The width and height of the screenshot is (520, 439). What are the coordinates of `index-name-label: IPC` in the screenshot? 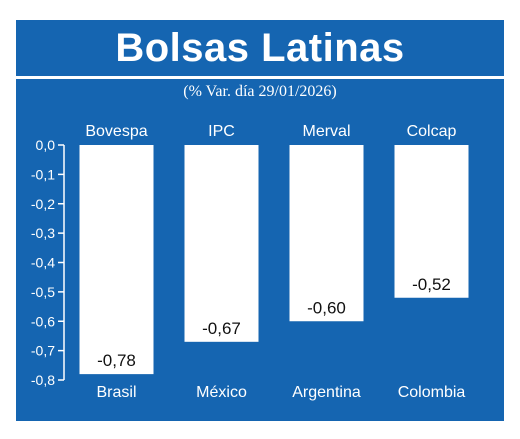 It's located at (221, 131).